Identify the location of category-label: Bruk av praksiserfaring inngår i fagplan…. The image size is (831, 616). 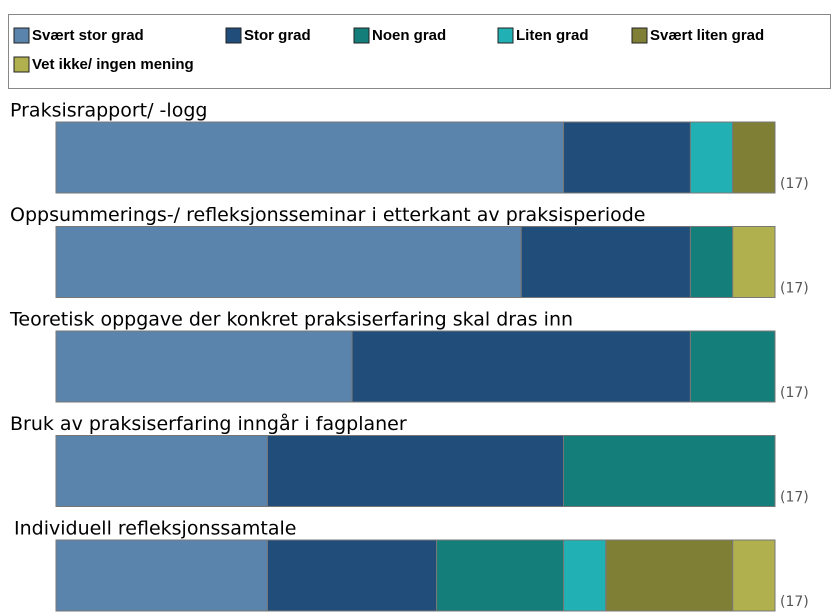
(208, 423).